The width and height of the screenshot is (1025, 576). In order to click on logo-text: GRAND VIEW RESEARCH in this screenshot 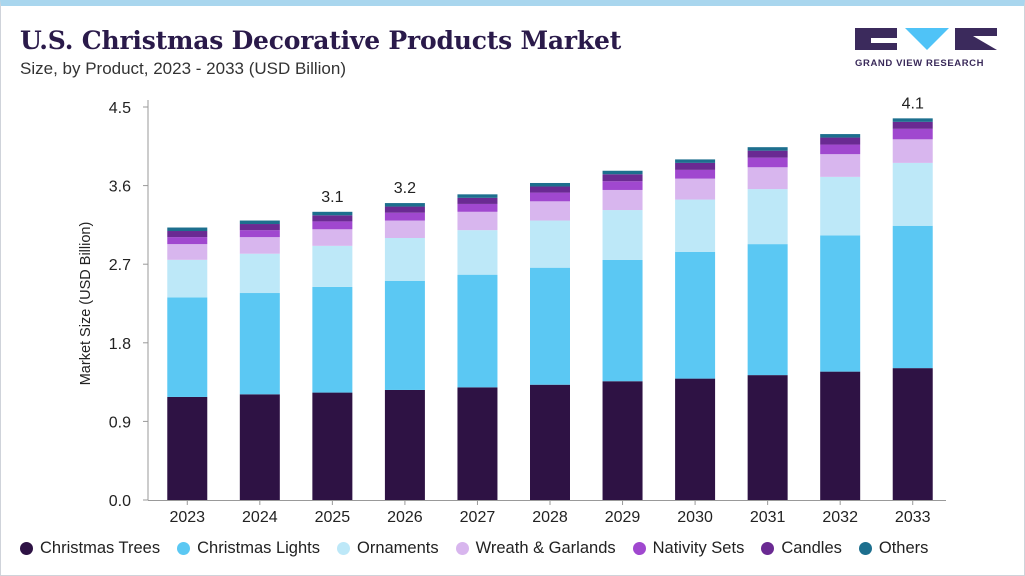, I will do `click(920, 63)`.